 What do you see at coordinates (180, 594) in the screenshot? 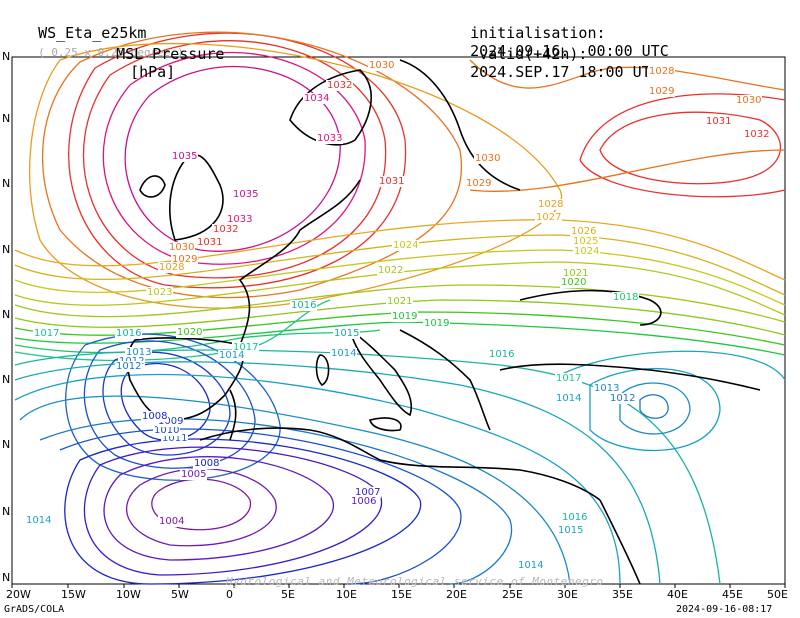
I see `x-tick-label: 5W` at bounding box center [180, 594].